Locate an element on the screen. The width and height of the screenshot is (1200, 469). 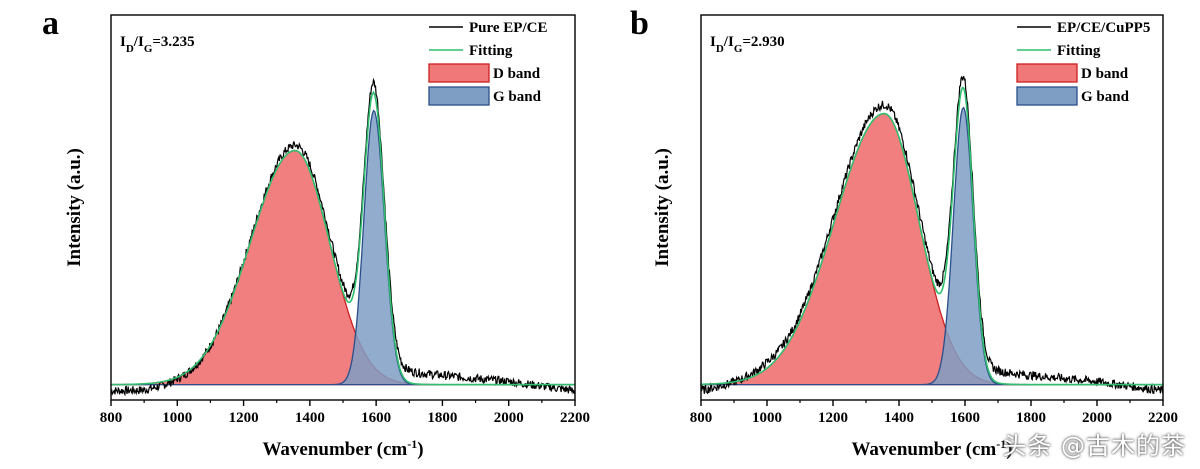
legend: EP/CE/CuPP5 Fitting D band G band is located at coordinates (1083, 63).